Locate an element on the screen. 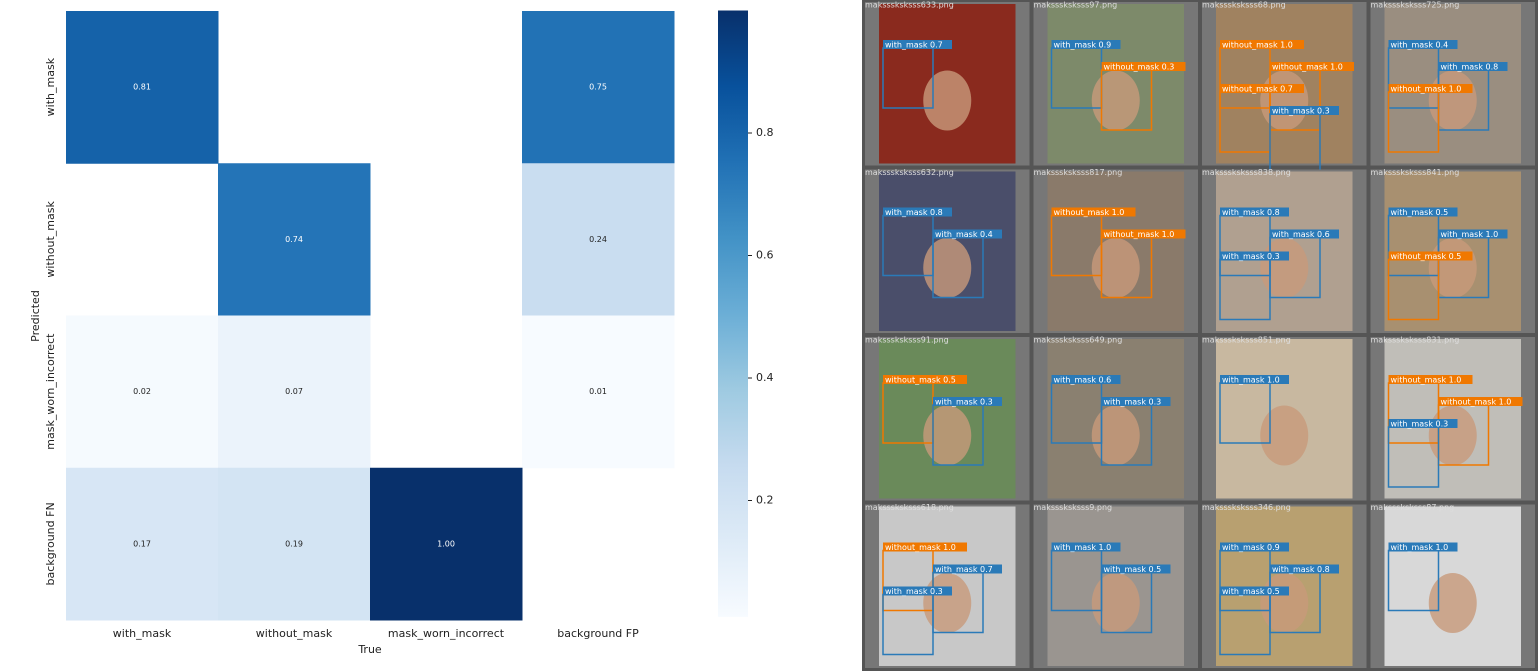 The height and width of the screenshot is (671, 1538). cell-label: 0.07 is located at coordinates (294, 391).